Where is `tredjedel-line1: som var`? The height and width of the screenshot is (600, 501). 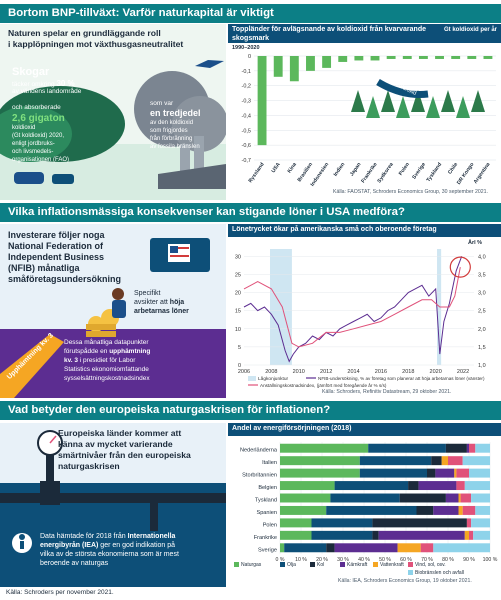
tredjedel-line1: som var is located at coordinates (162, 103).